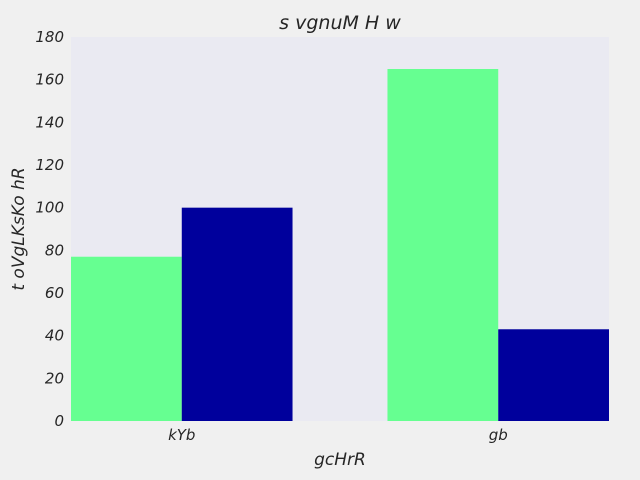  I want to click on y-tick-label: 100, so click(49, 208).